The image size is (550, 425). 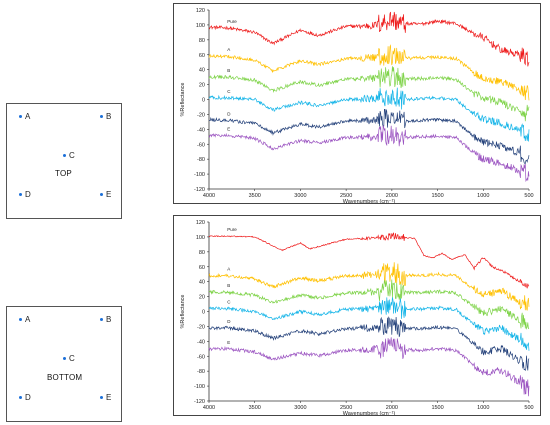 What do you see at coordinates (229, 113) in the screenshot?
I see `series-label-d: D` at bounding box center [229, 113].